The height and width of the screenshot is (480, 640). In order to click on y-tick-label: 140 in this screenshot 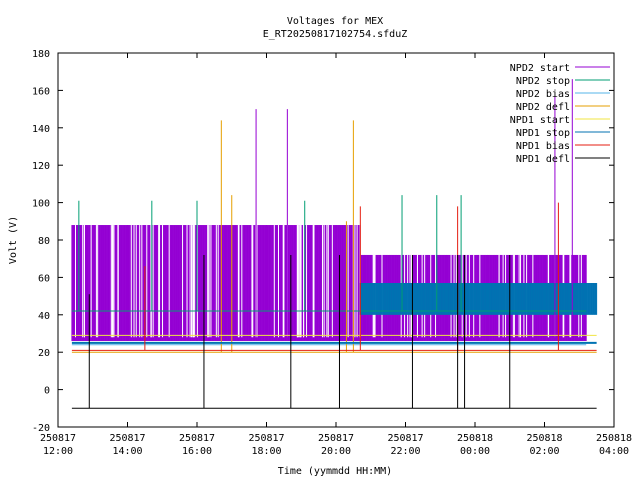, I will do `click(41, 129)`.